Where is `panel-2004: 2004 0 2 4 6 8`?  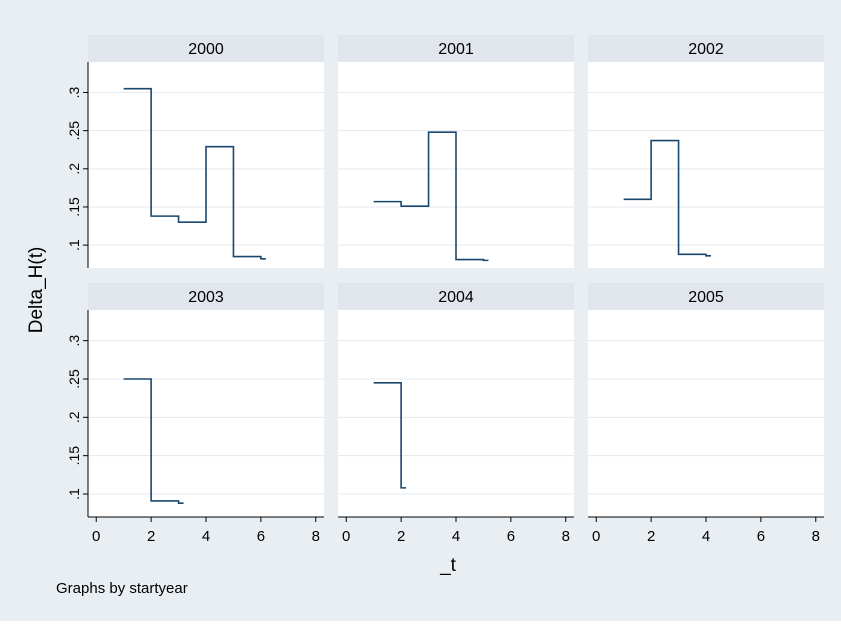
panel-2004: 2004 0 2 4 6 8 is located at coordinates (456, 414).